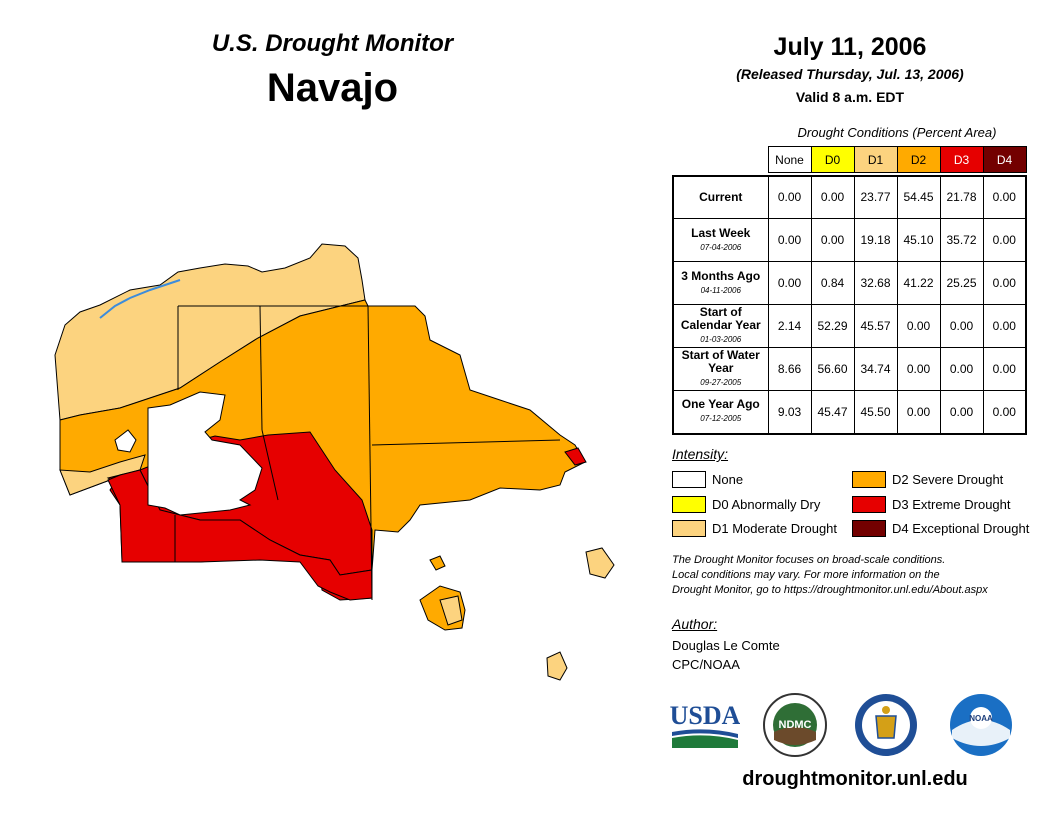  I want to click on table-cell: 45.10, so click(918, 240).